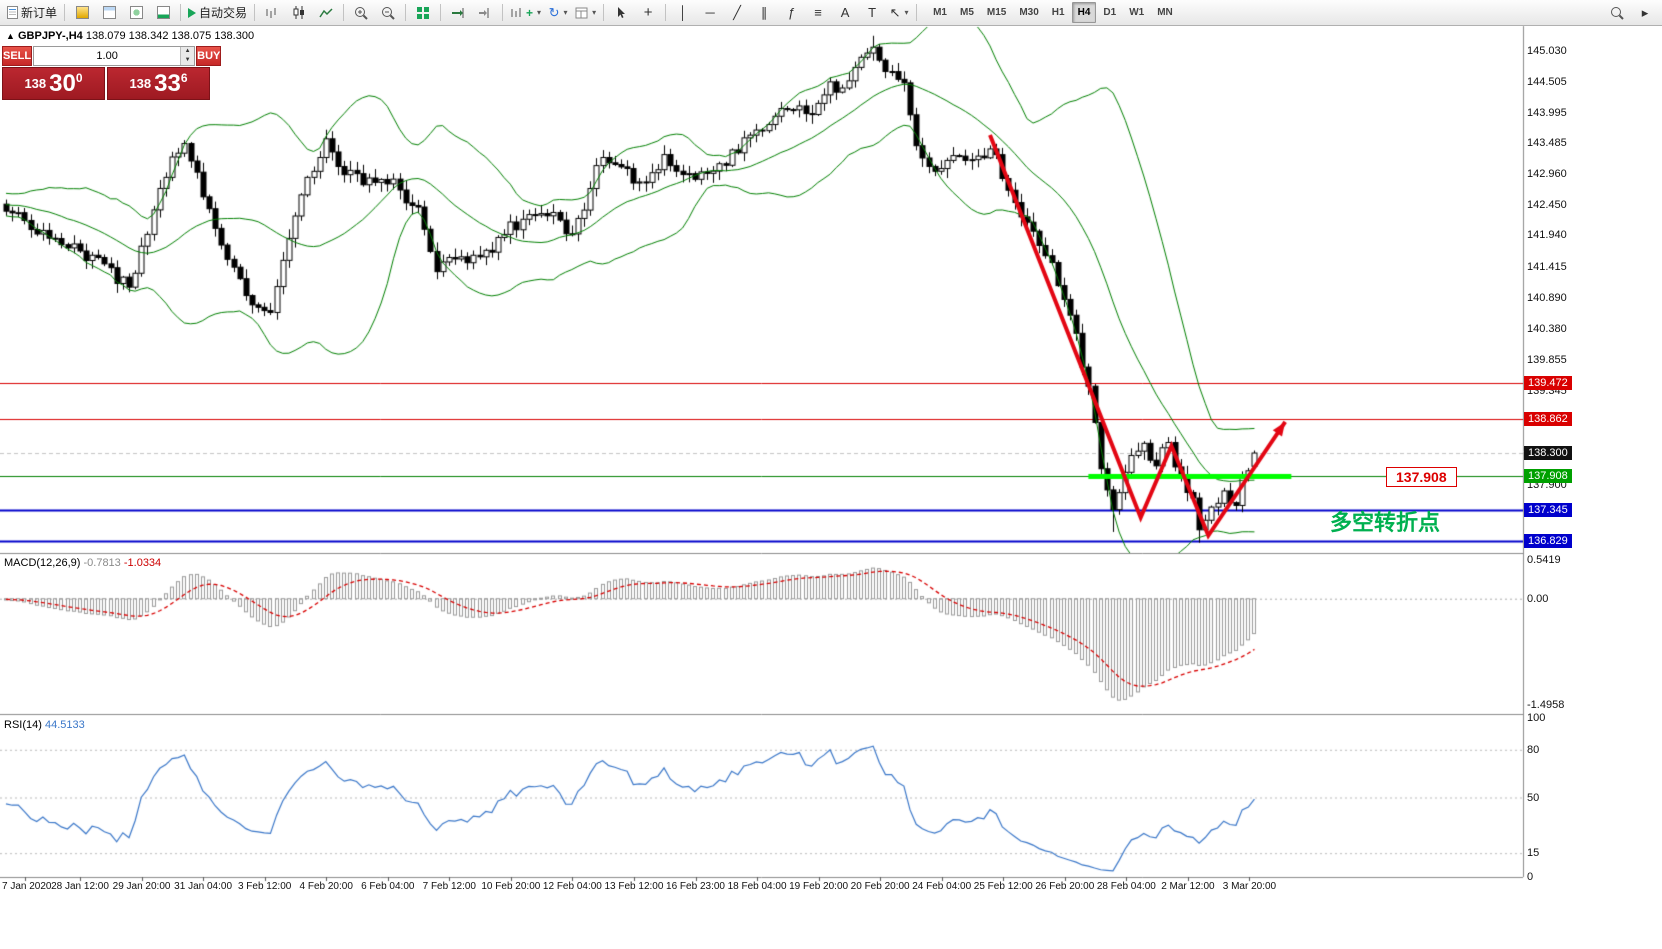  Describe the element at coordinates (1165, 12) in the screenshot. I see `timeframe-button-mn: MN` at that location.